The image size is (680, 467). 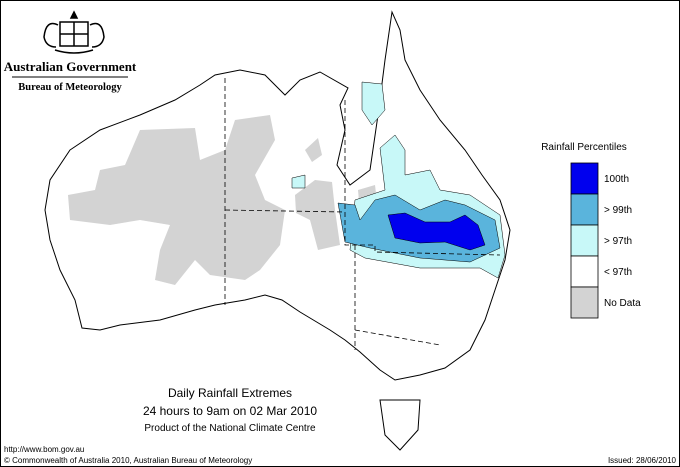 What do you see at coordinates (618, 210) in the screenshot?
I see `legend-label: > 99th` at bounding box center [618, 210].